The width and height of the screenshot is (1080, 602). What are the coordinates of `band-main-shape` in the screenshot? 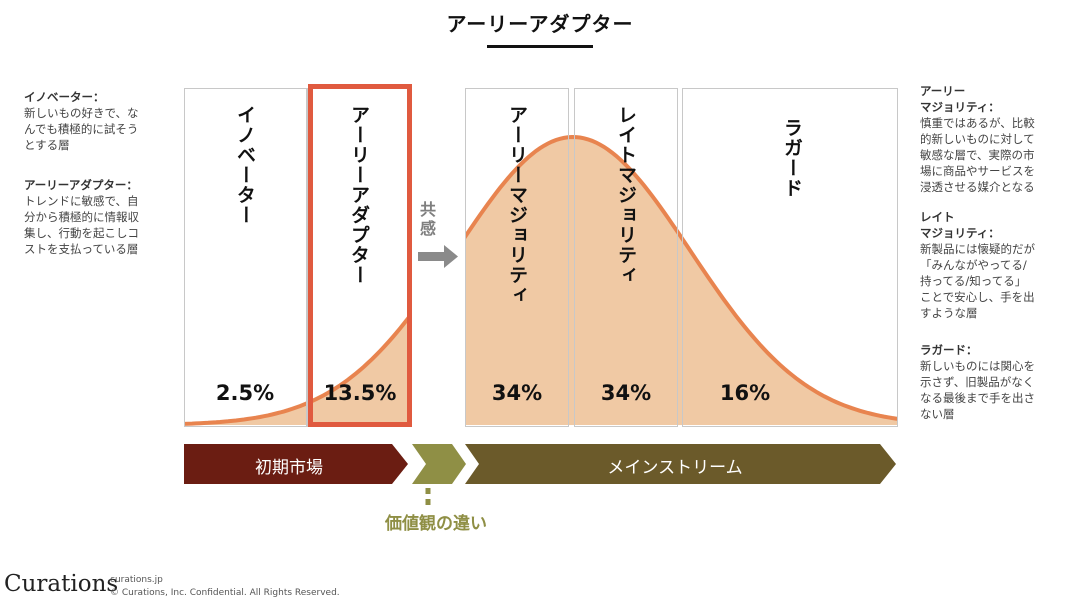 It's located at (680, 464).